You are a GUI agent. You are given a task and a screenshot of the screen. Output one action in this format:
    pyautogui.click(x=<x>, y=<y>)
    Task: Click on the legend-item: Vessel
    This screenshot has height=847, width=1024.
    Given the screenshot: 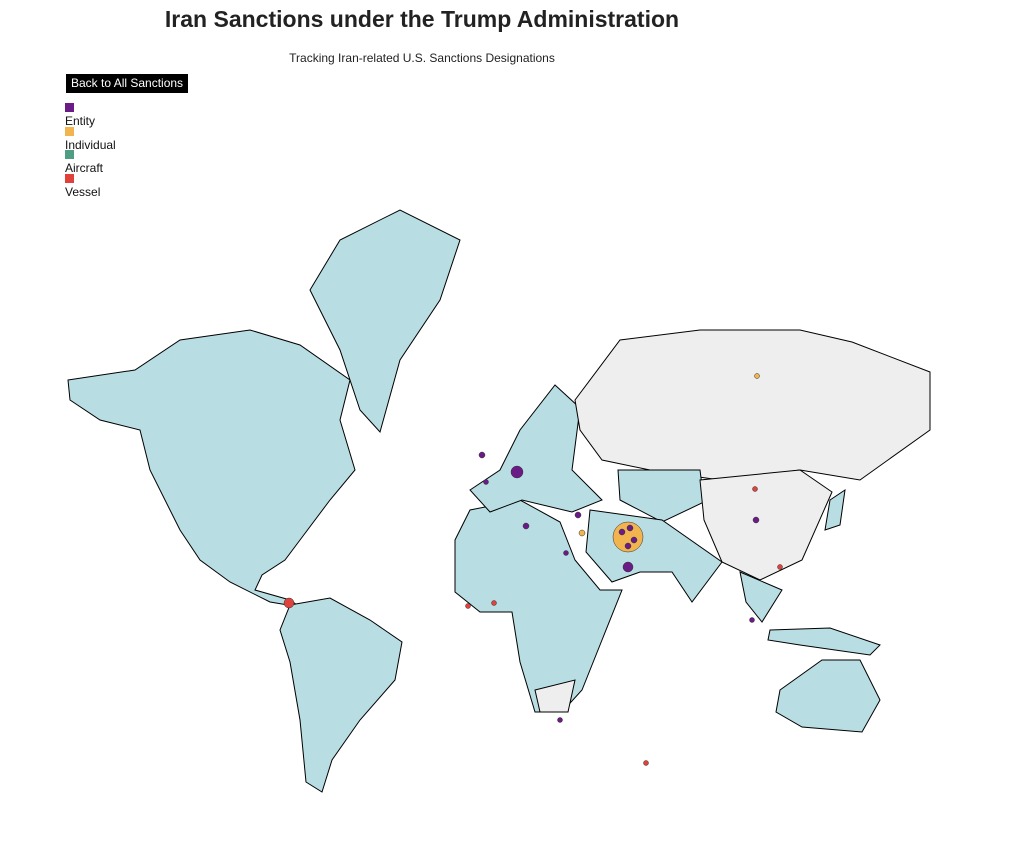 What is the action you would take?
    pyautogui.click(x=83, y=186)
    